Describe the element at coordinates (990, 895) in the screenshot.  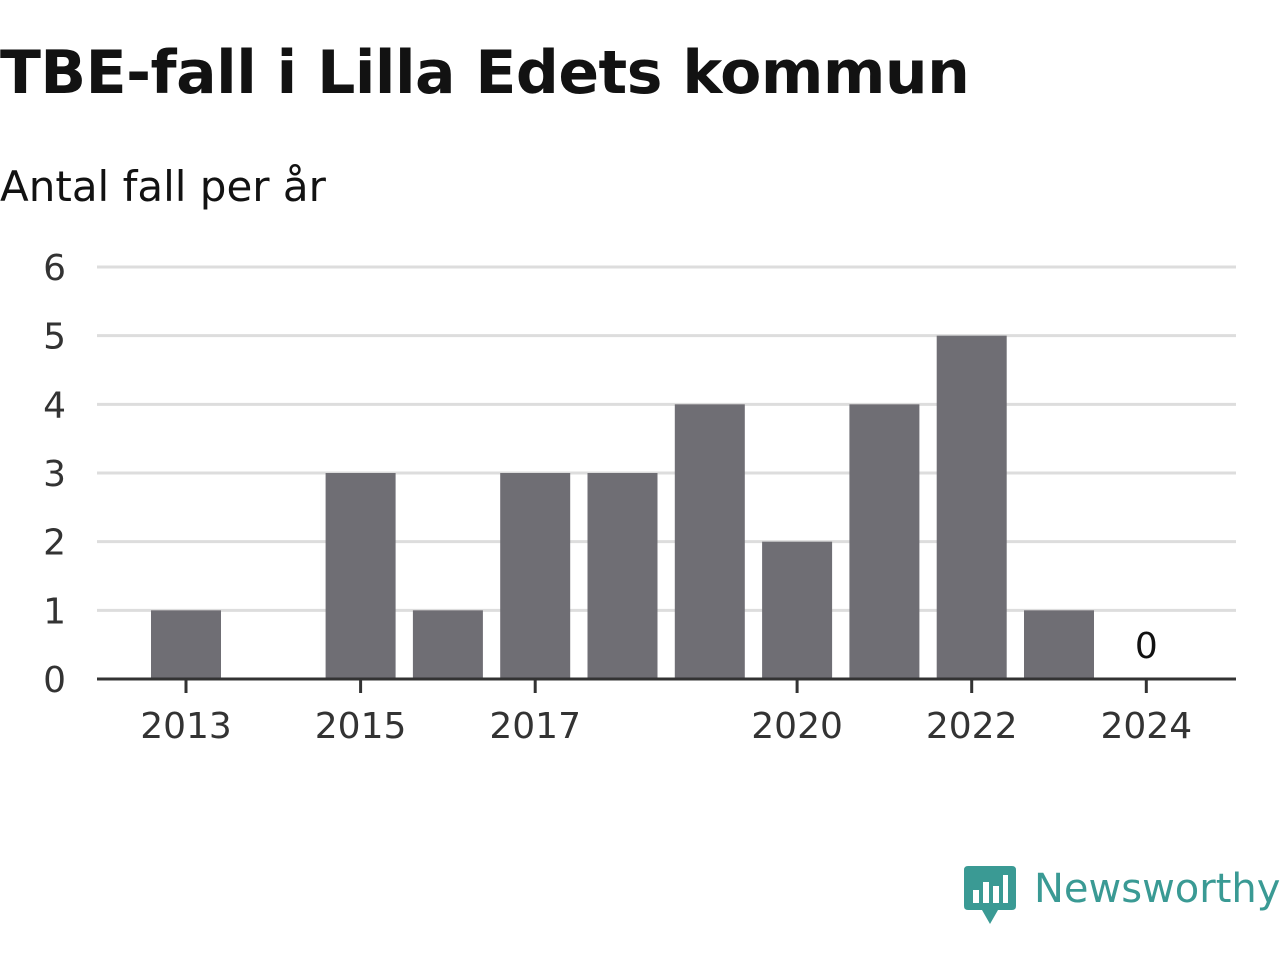
I see `newsworthy-logo-icon` at that location.